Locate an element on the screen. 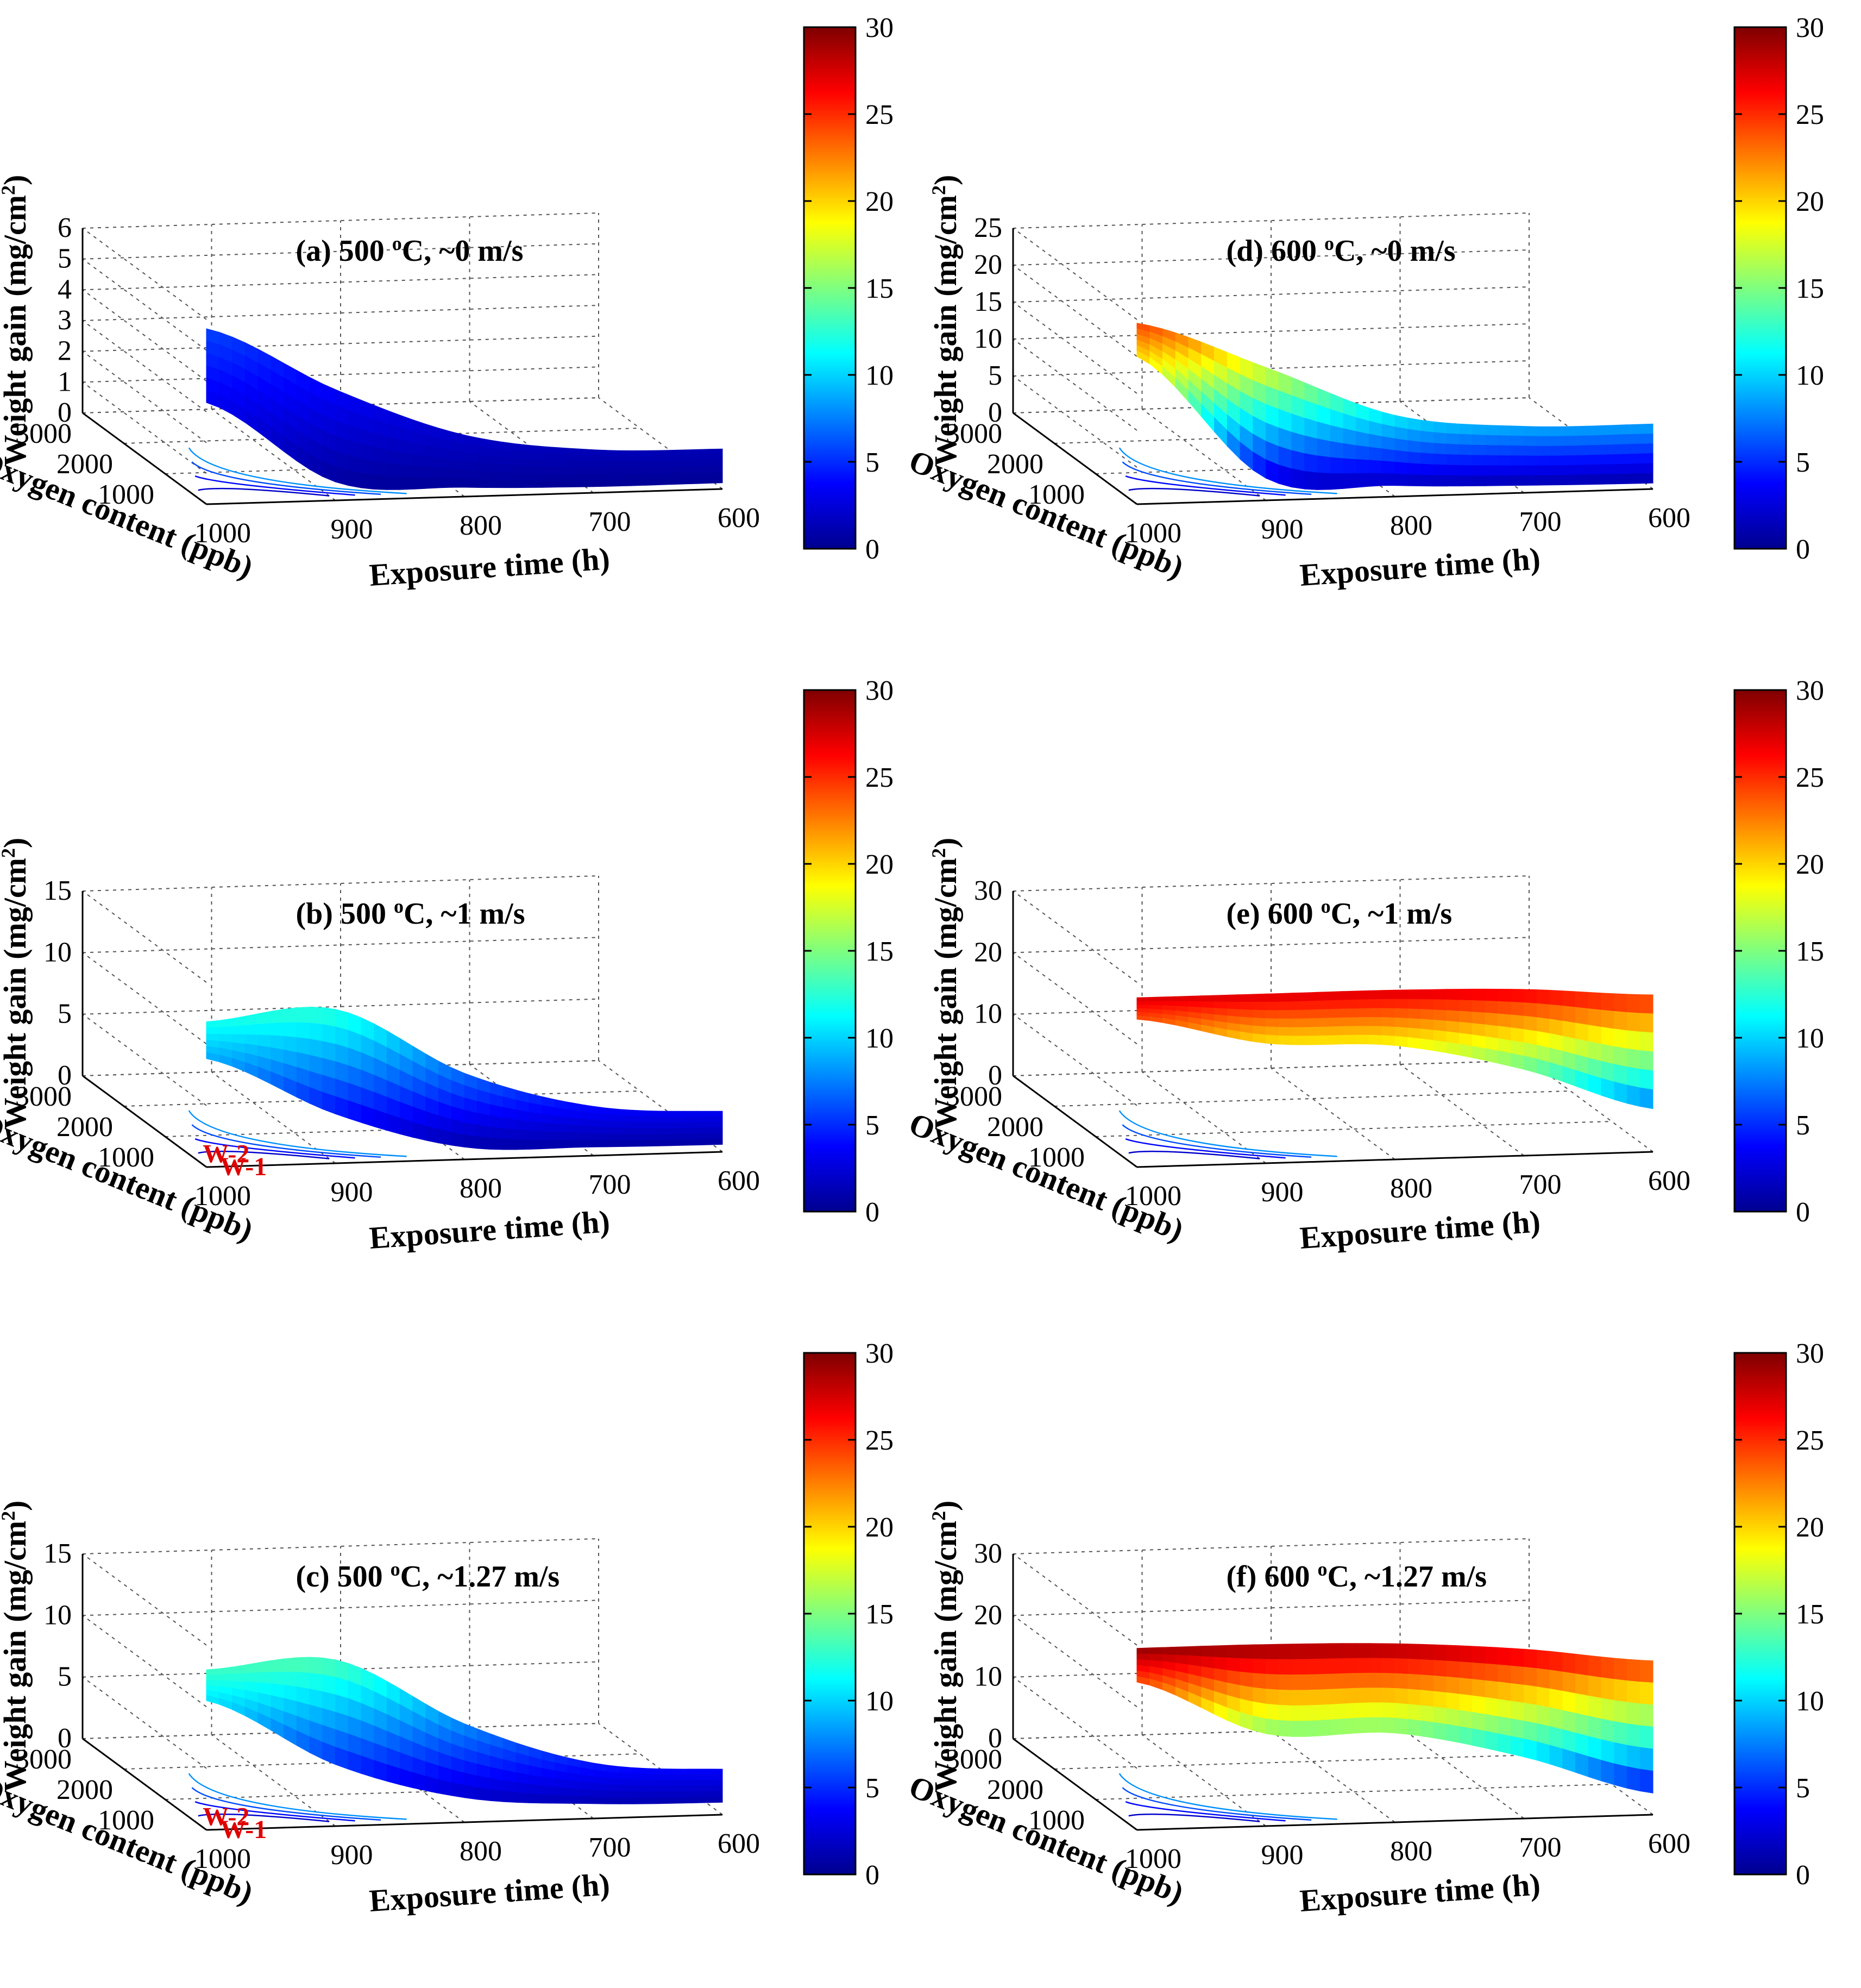 This screenshot has height=1988, width=1861. colorbar-tick-label: 30 is located at coordinates (1810, 690).